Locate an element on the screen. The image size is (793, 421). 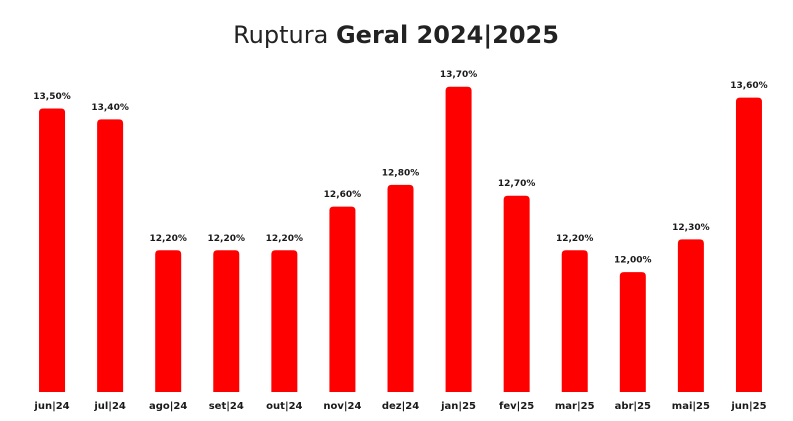
title-normal: Ruptura is located at coordinates (280, 35).